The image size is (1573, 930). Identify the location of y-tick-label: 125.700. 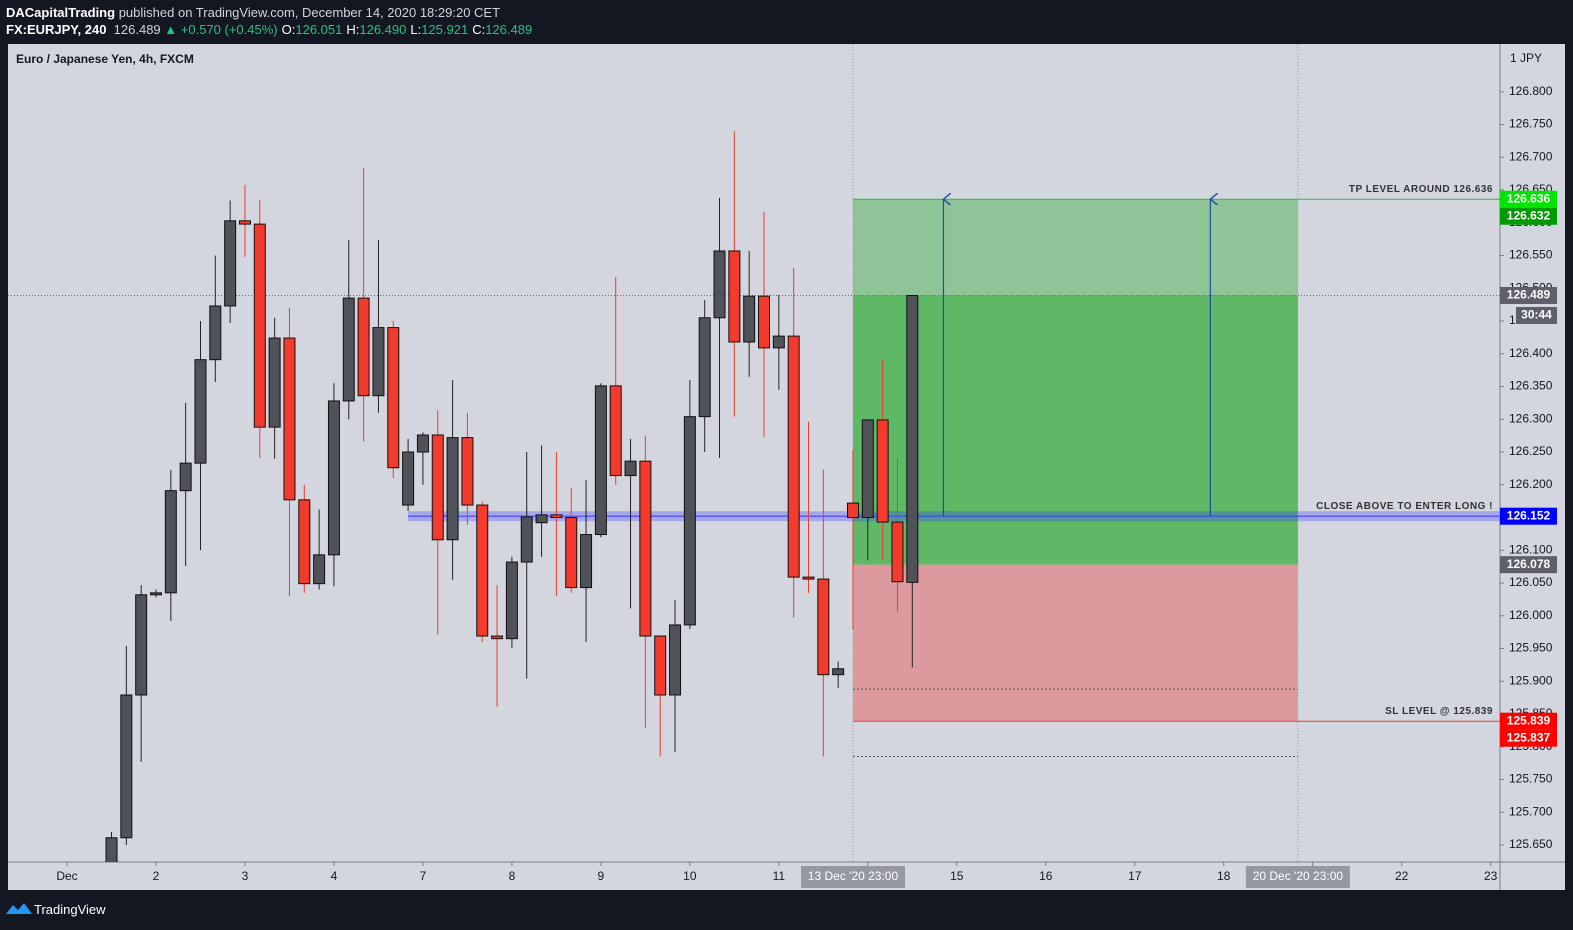
(1531, 811).